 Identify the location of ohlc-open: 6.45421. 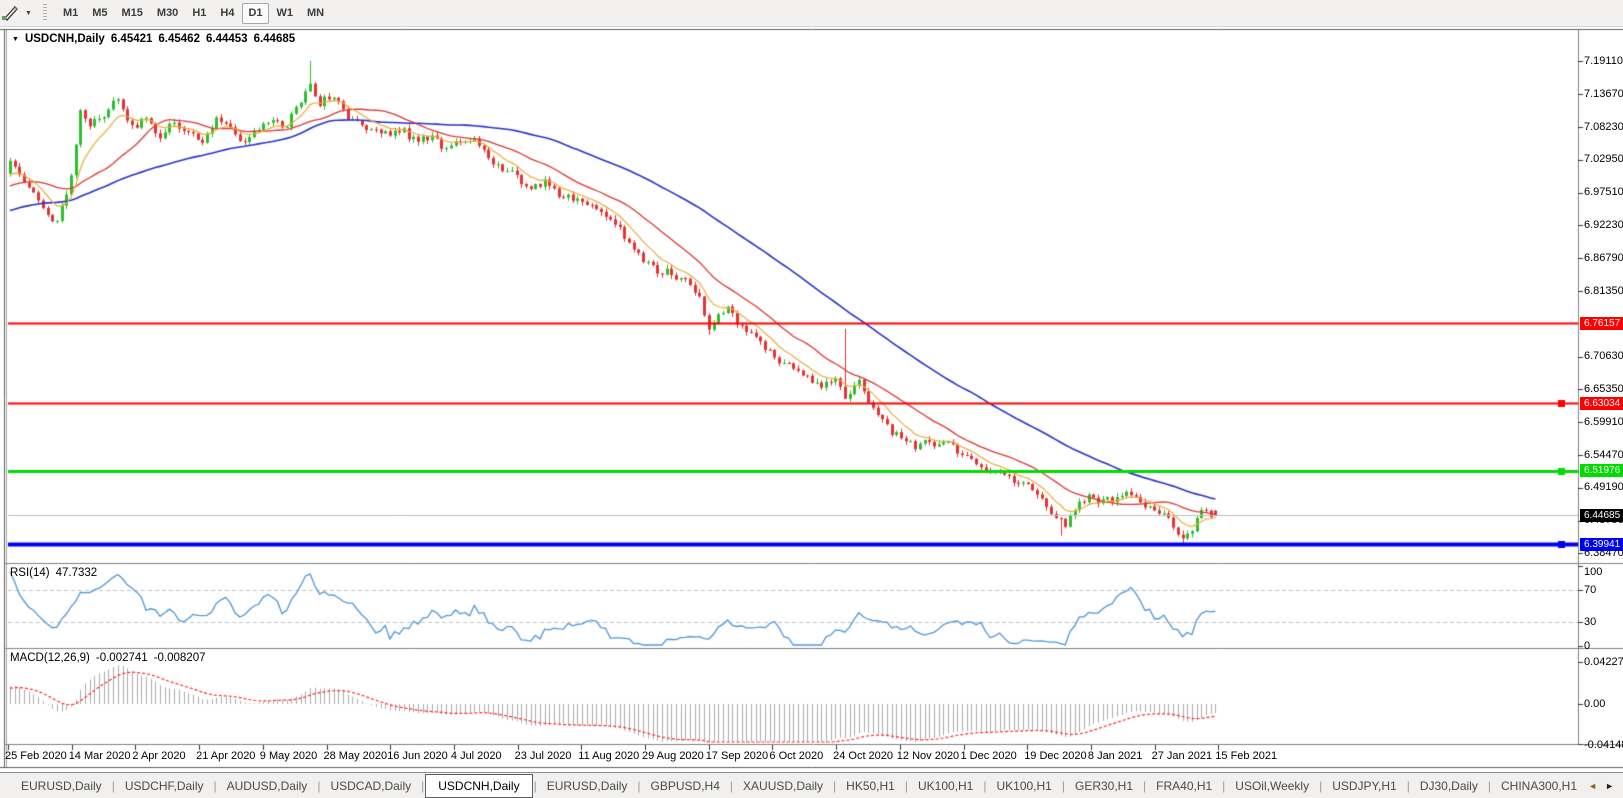
(131, 39).